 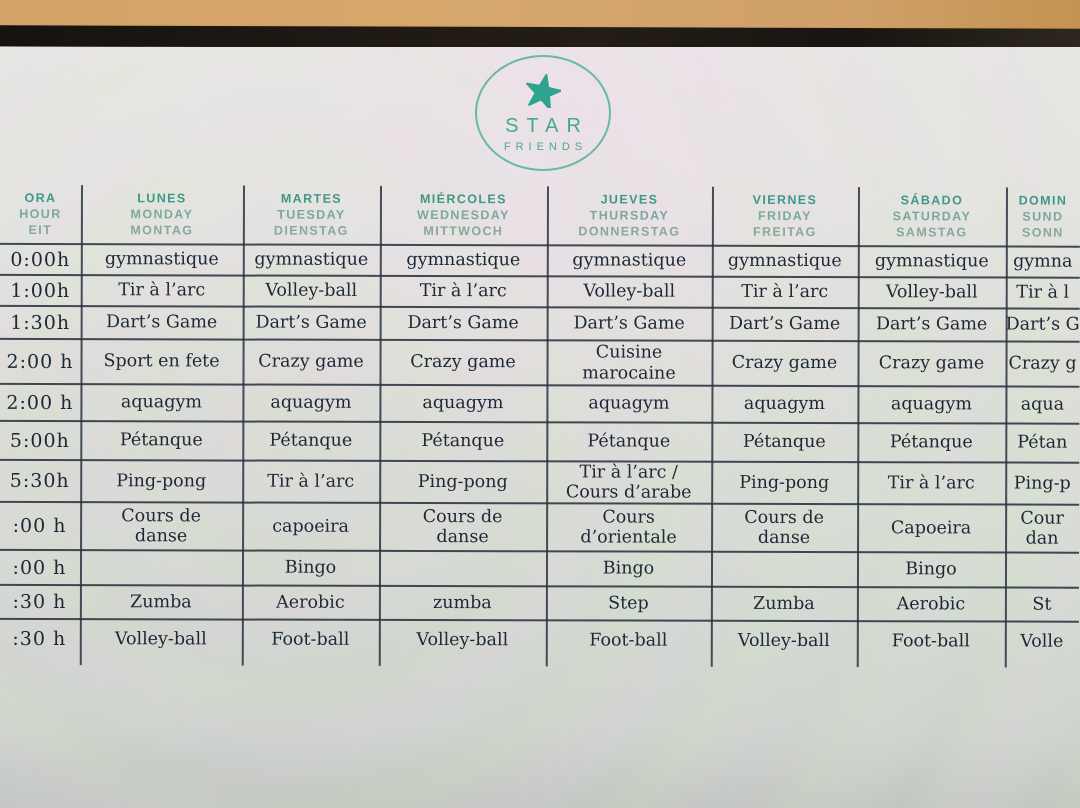 What do you see at coordinates (39, 481) in the screenshot?
I see `time-cell: 5:30h` at bounding box center [39, 481].